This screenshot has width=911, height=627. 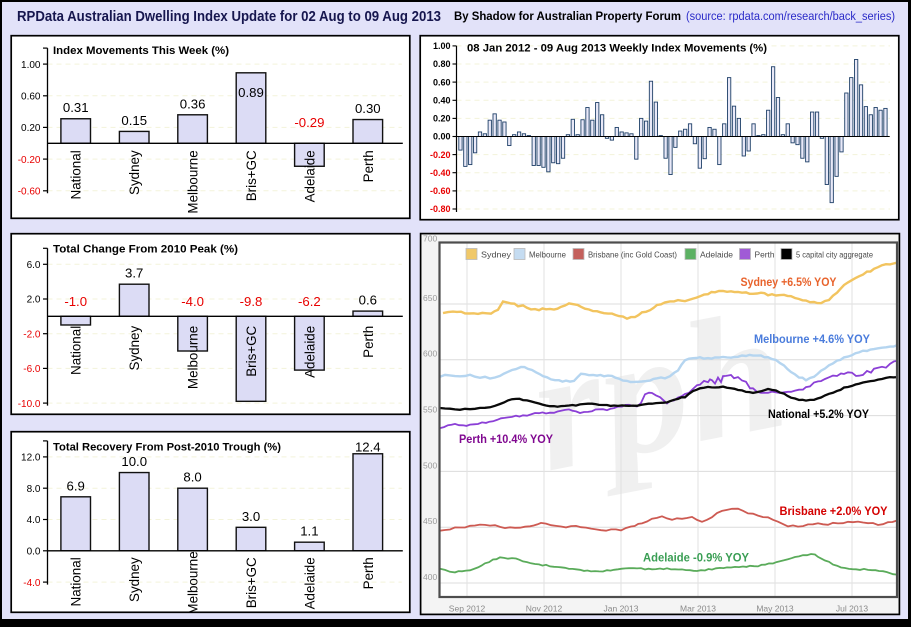 I want to click on svg-text: 6.9, so click(x=76, y=485).